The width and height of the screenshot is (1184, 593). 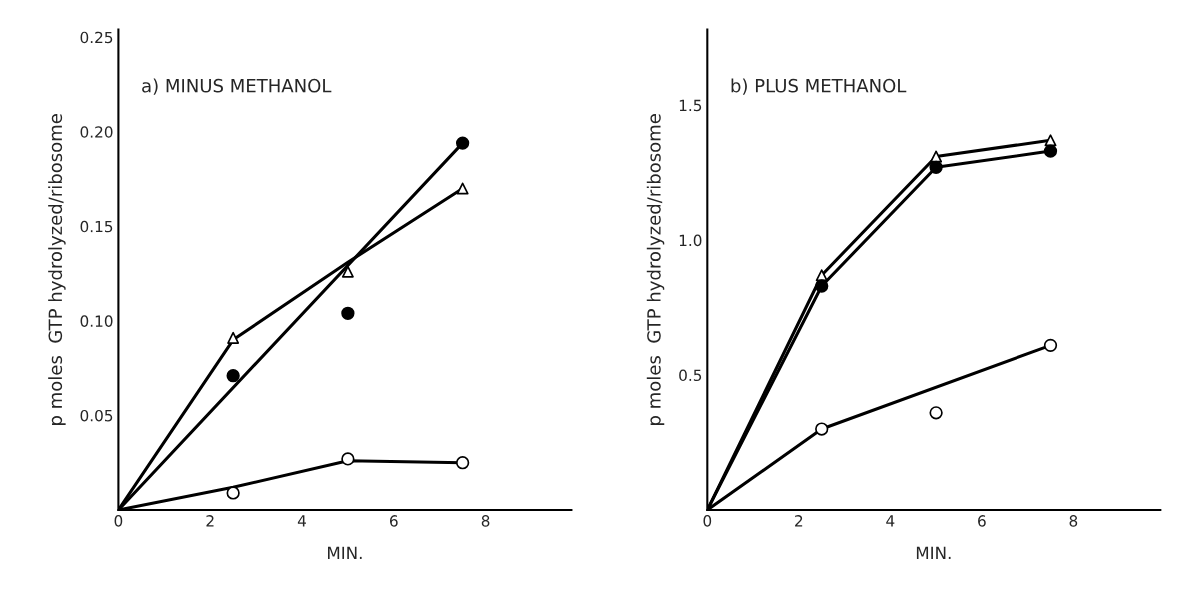 What do you see at coordinates (237, 86) in the screenshot?
I see `text: a) MINUS METHANOL` at bounding box center [237, 86].